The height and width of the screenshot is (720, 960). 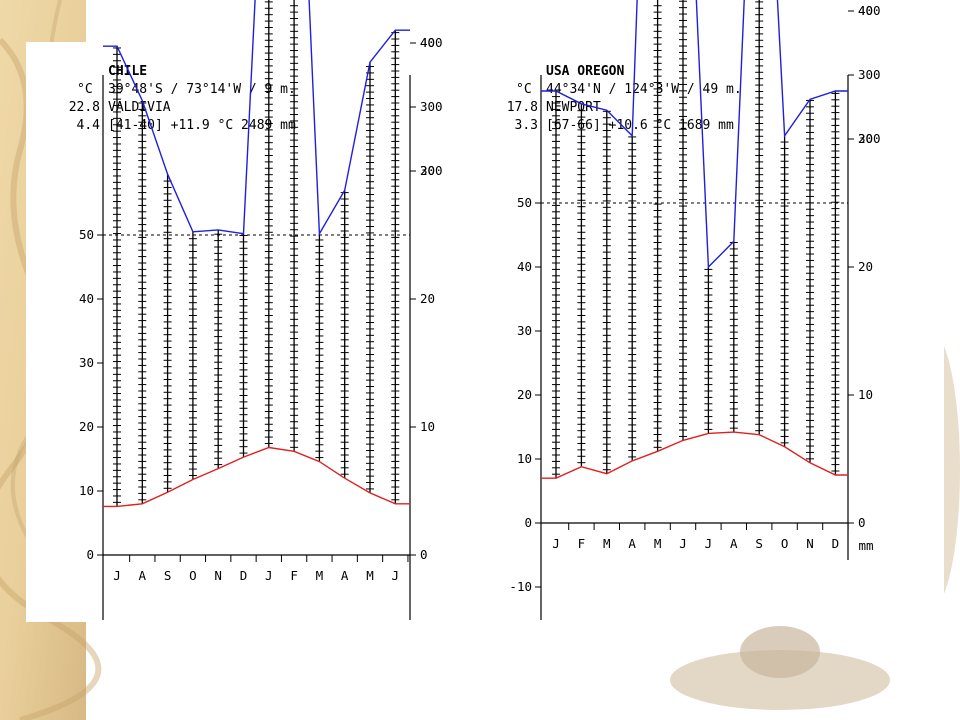 What do you see at coordinates (522, 107) in the screenshot?
I see `temp-max-label: 17.8` at bounding box center [522, 107].